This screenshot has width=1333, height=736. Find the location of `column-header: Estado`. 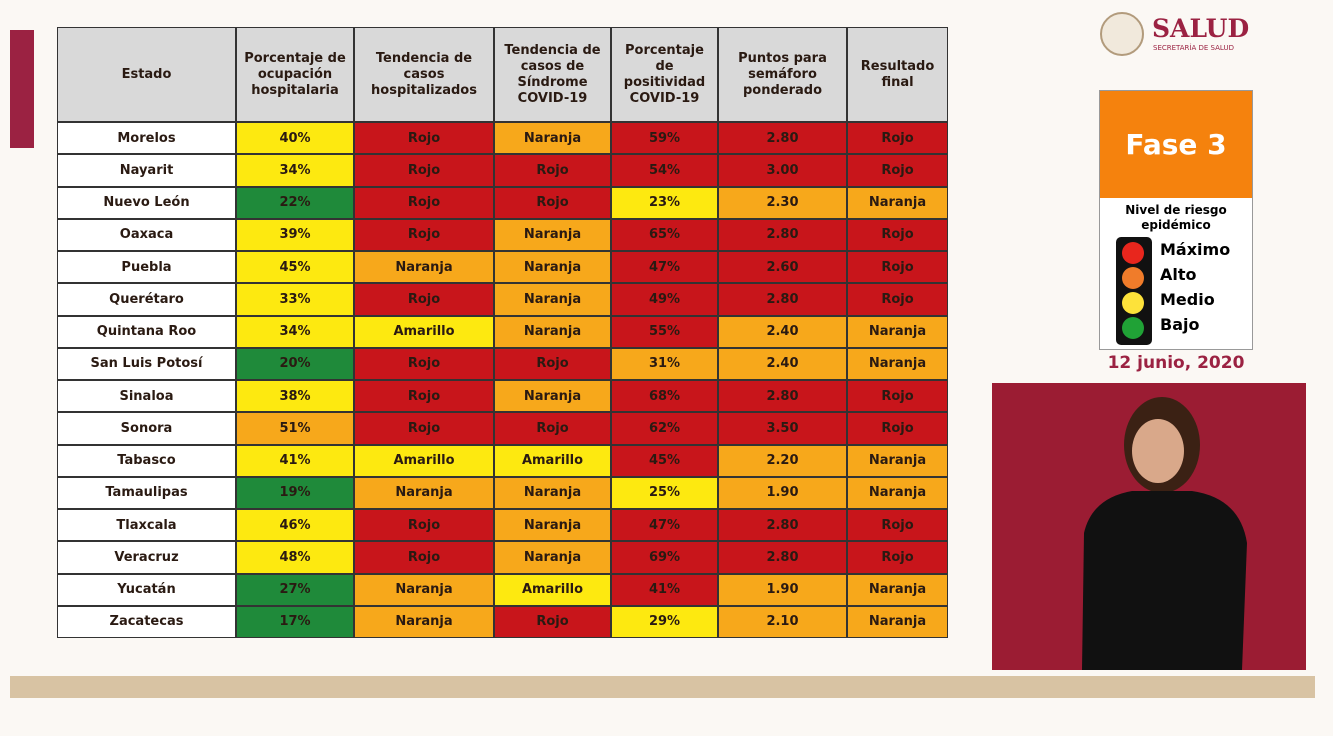

column-header: Estado is located at coordinates (146, 74).